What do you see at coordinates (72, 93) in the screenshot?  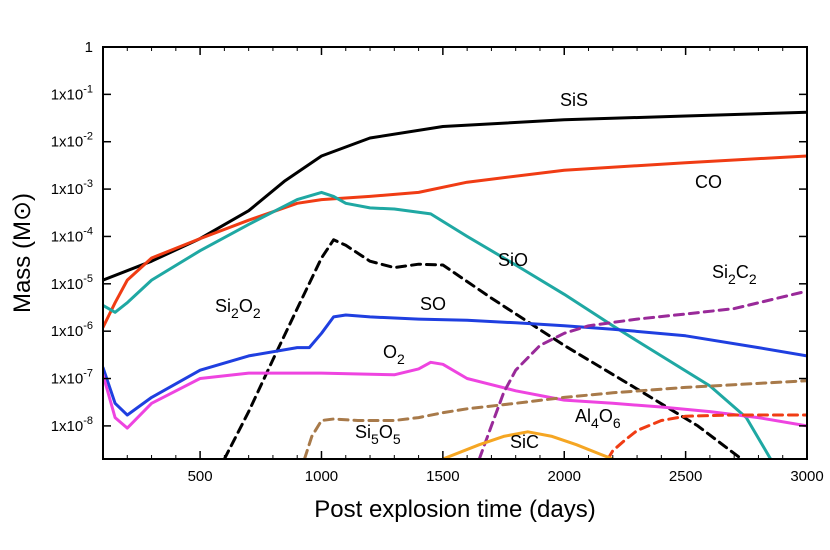 I see `y-tick-label: 1x10⁻¹` at bounding box center [72, 93].